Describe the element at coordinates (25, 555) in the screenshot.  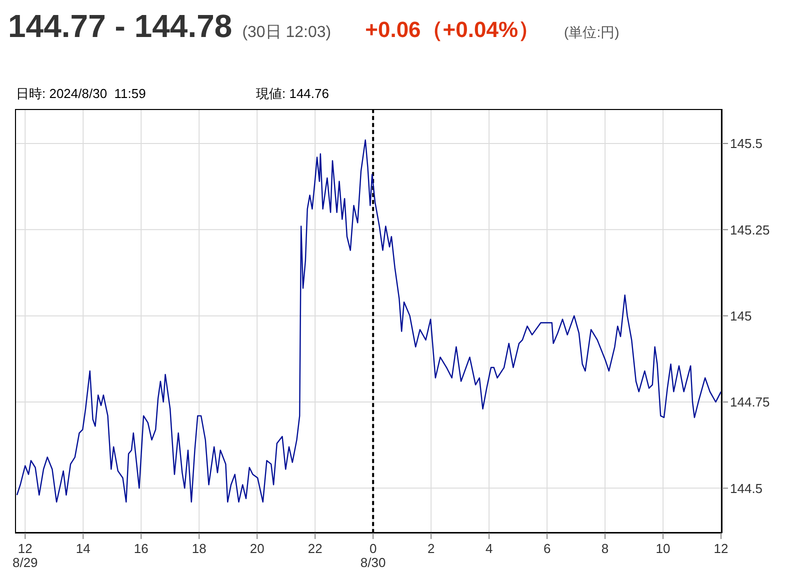
I see `x-tick-label: 12 8/29` at that location.